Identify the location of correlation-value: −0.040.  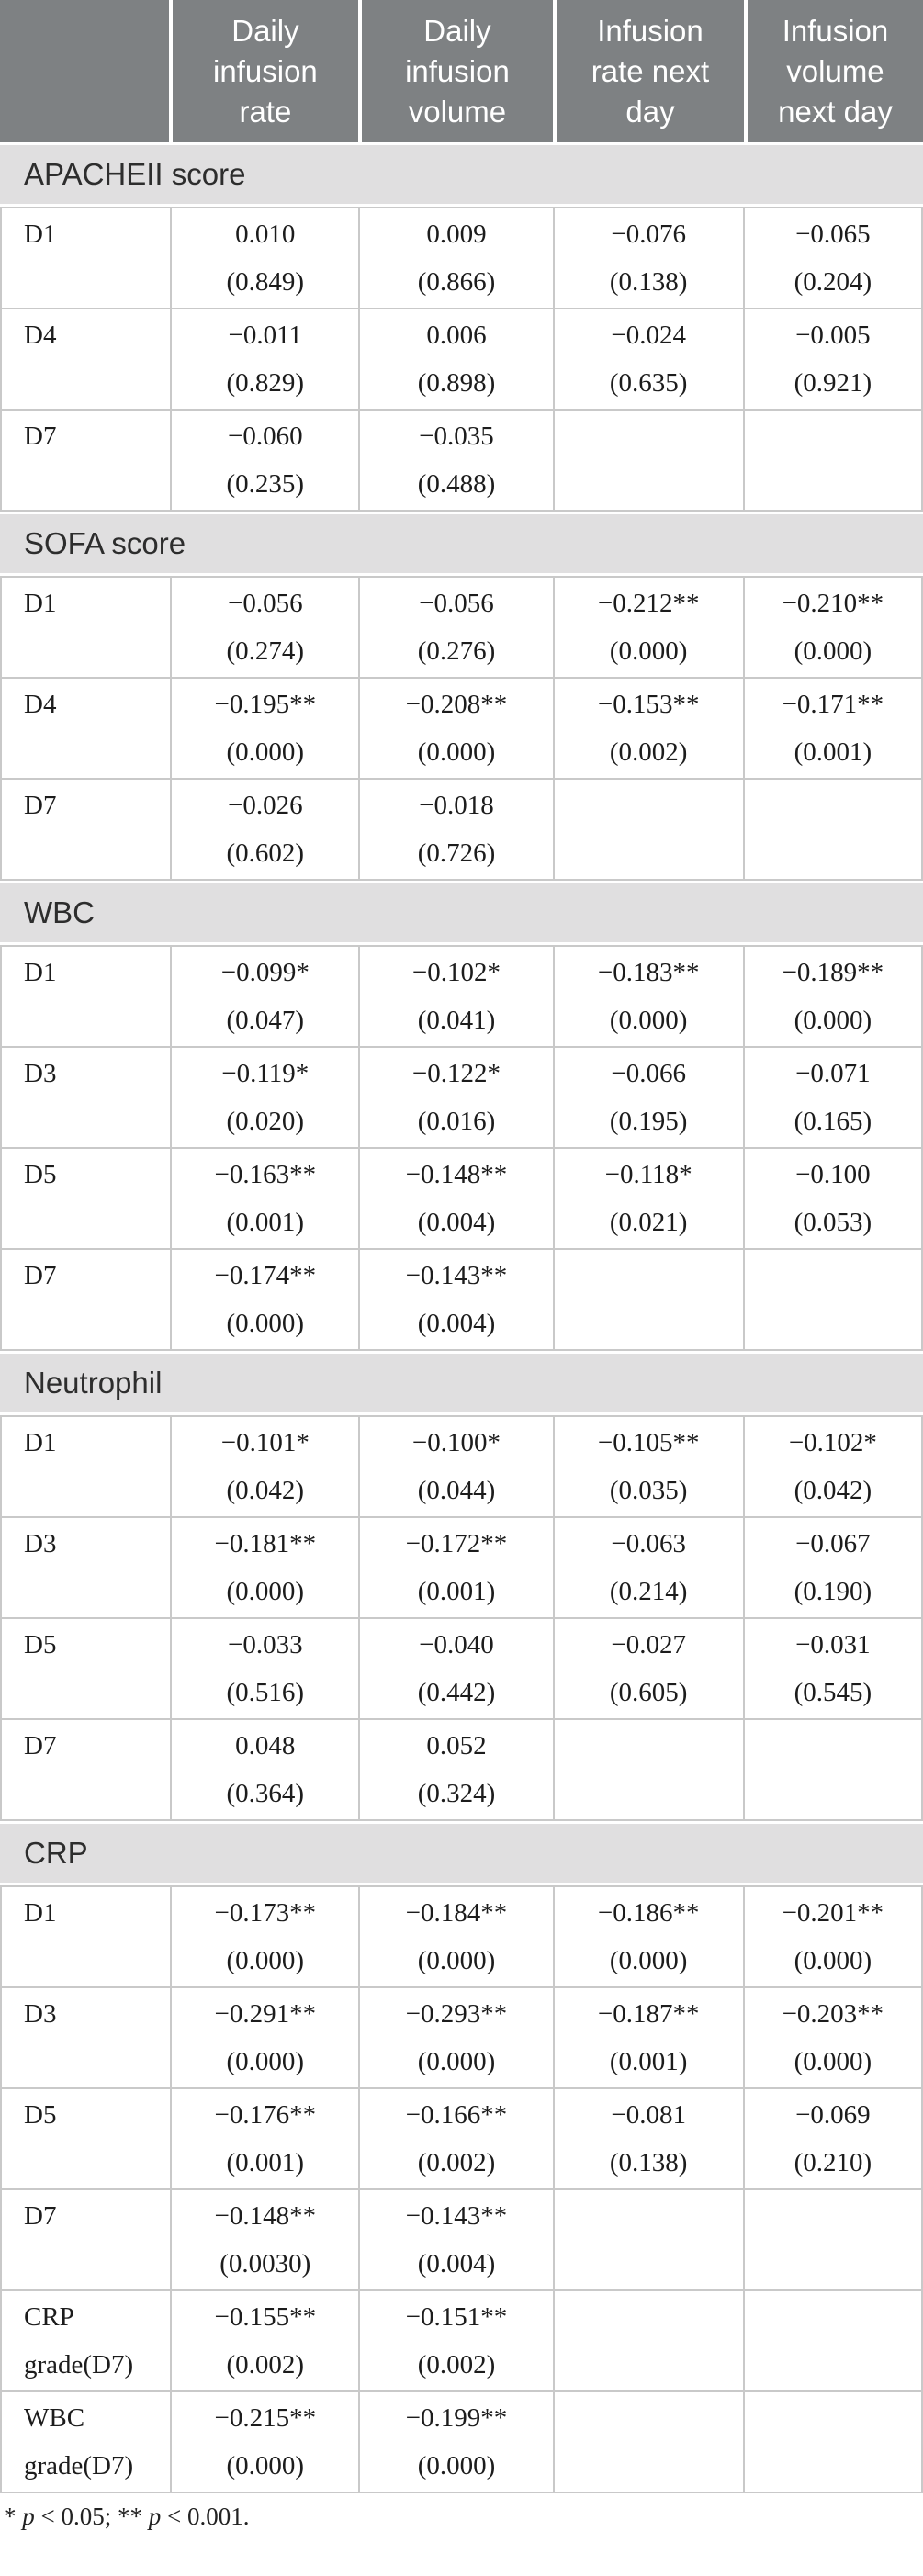
(456, 1644).